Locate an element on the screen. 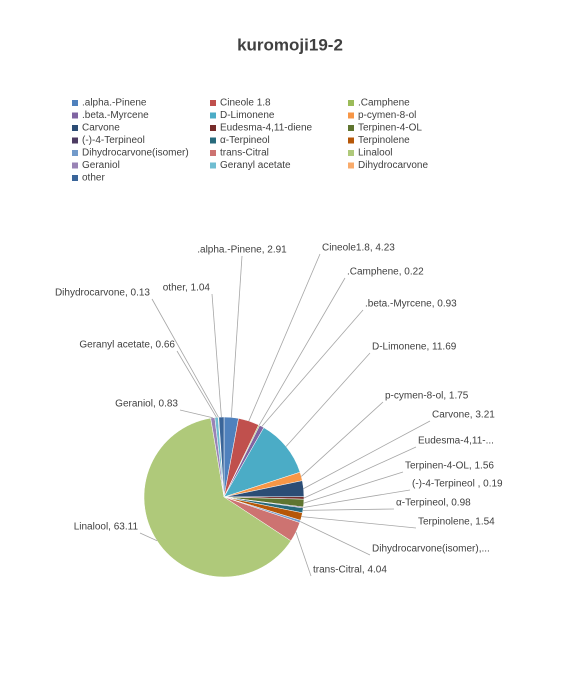 The image size is (580, 686). data-label: .beta.-Myrcene, 0.93 is located at coordinates (411, 304).